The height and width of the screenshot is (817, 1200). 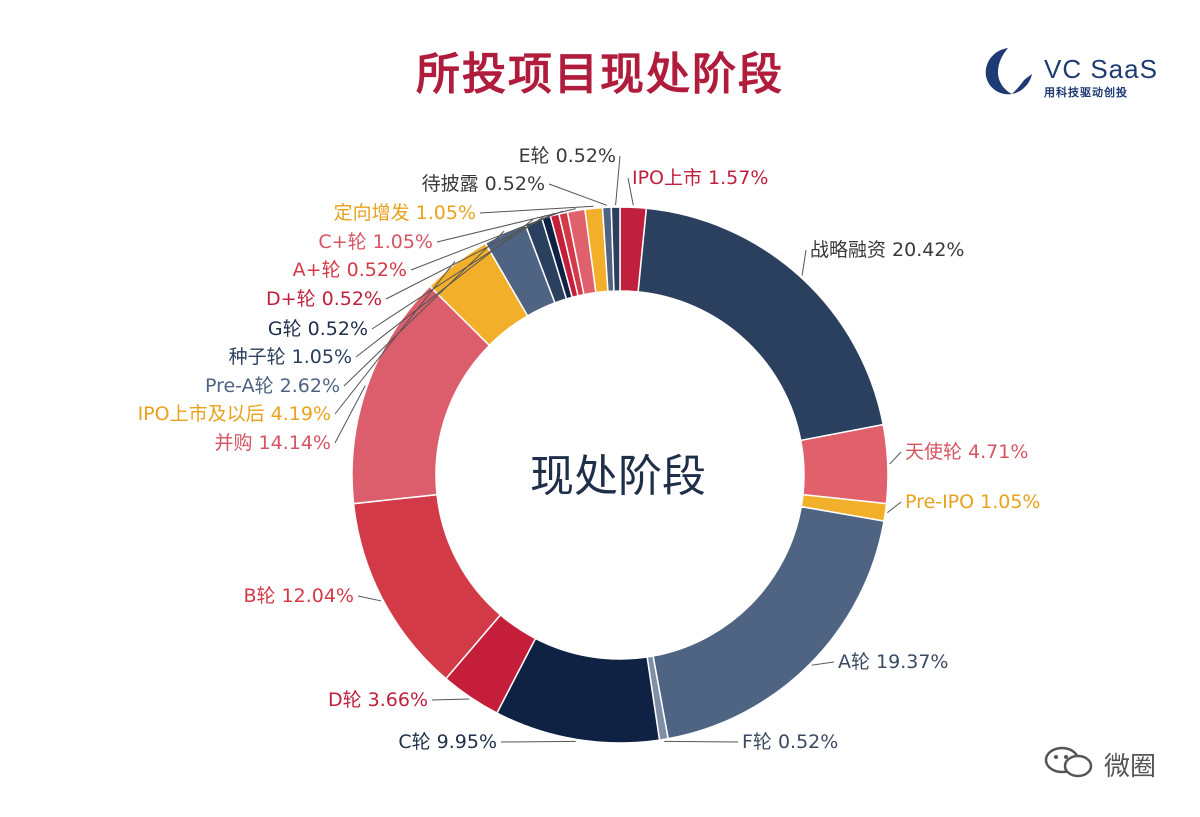 What do you see at coordinates (972, 502) in the screenshot?
I see `slice-label-4: Pre-IPO 1.05%` at bounding box center [972, 502].